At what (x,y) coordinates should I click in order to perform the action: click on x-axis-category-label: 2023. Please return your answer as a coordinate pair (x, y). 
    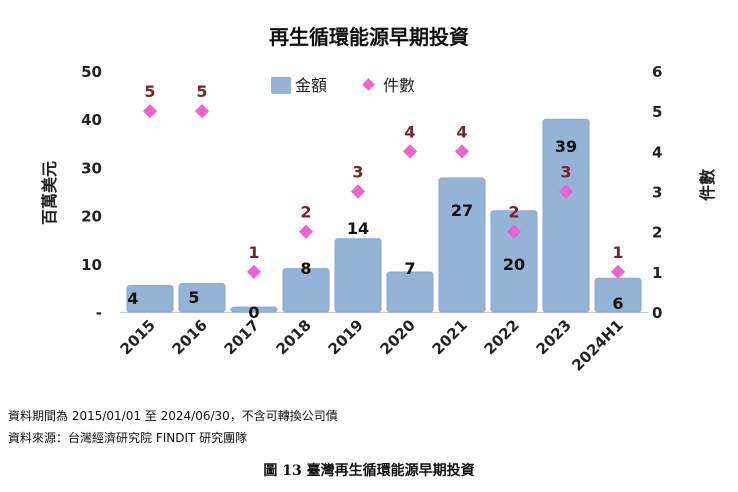
    Looking at the image, I should click on (554, 337).